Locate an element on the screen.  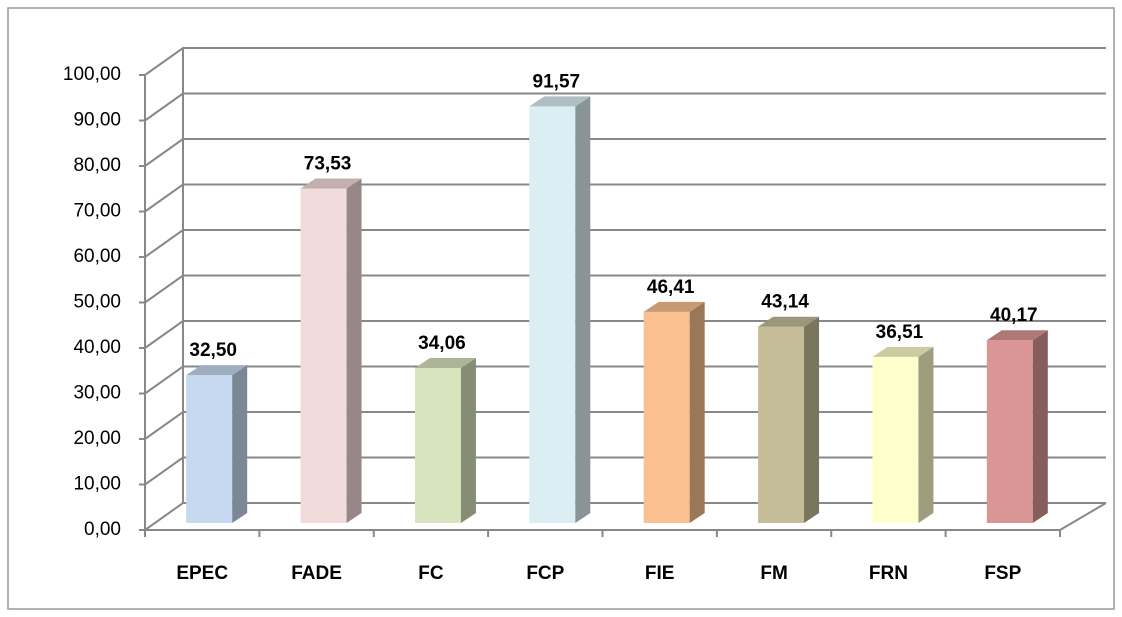
data-label: 34,06 is located at coordinates (442, 343).